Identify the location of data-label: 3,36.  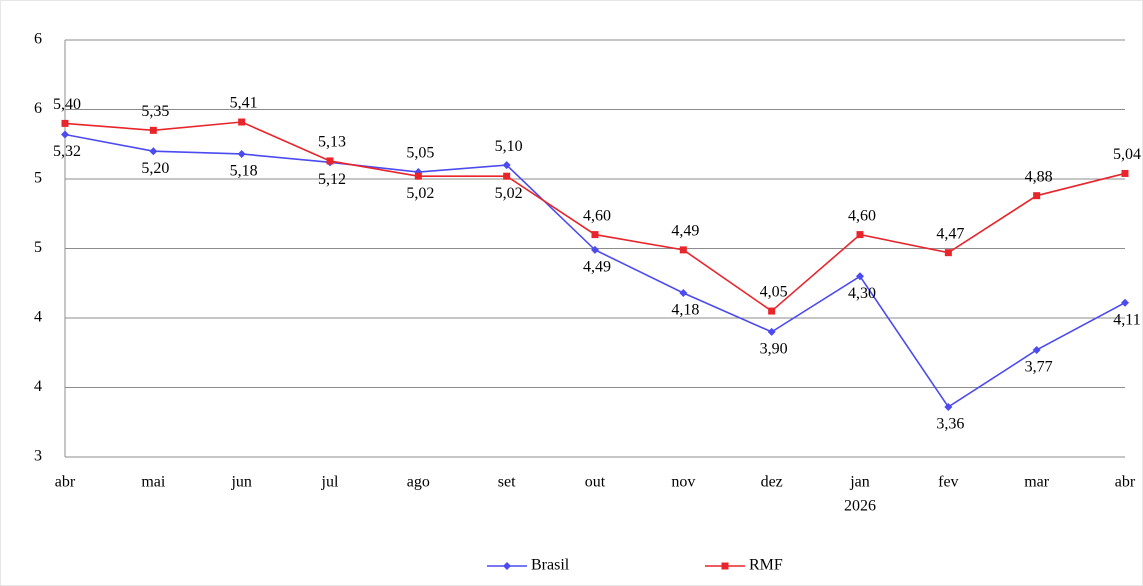
(950, 424).